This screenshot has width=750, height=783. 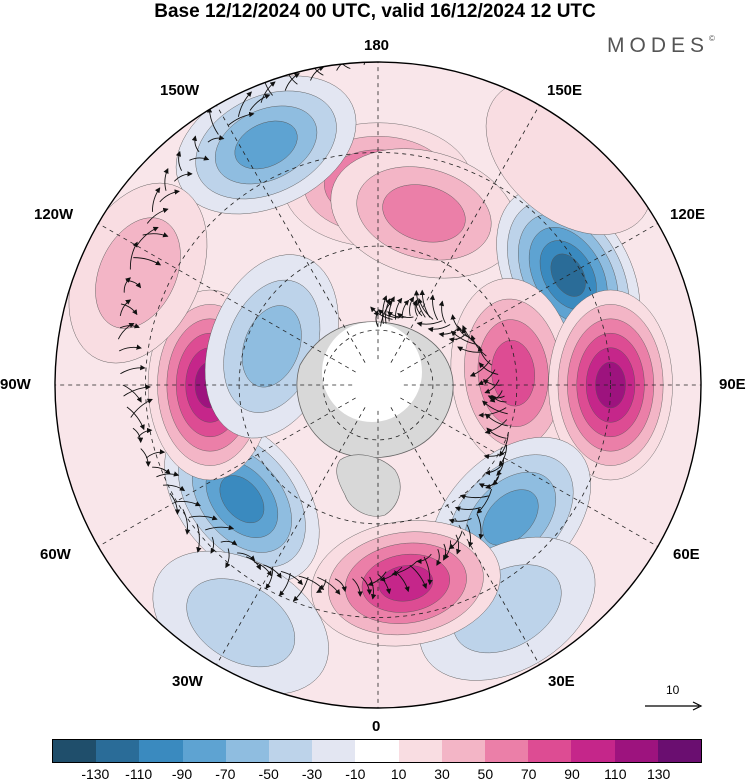 I want to click on lon-label-90w: 90W, so click(x=15, y=384).